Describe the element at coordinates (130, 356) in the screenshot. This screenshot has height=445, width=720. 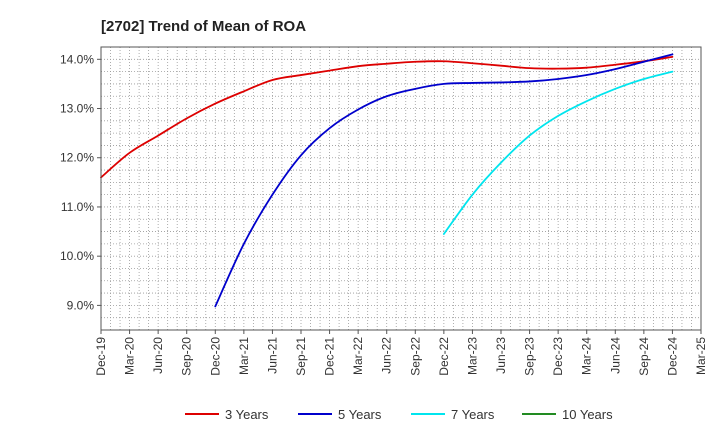
I see `x-tick-label: Mar-20` at that location.